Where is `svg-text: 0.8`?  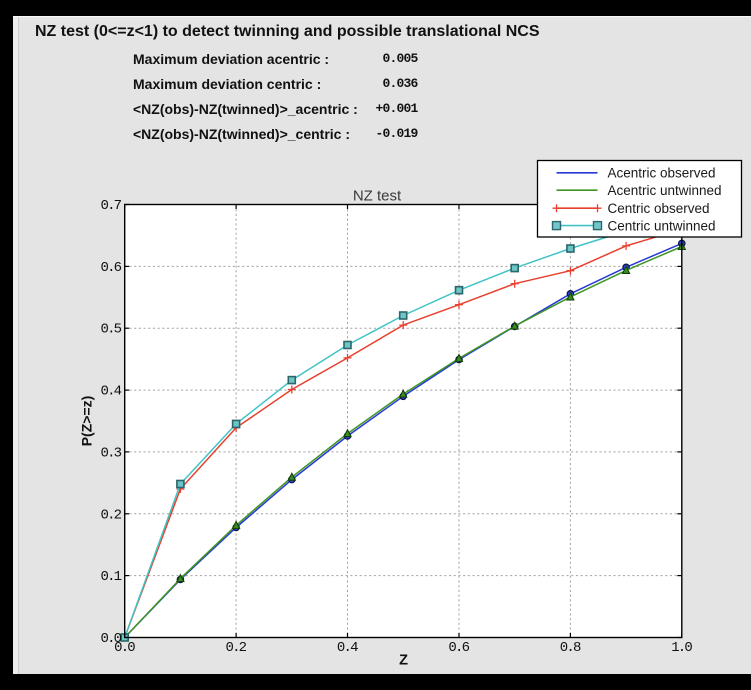
svg-text: 0.8 is located at coordinates (570, 648).